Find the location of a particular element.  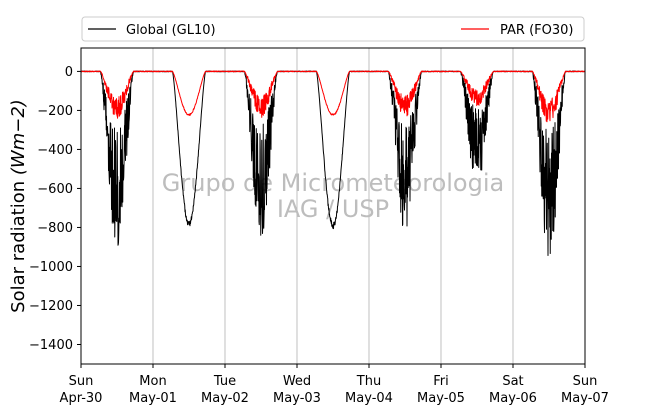

x-tick-date: May-02 is located at coordinates (225, 398).